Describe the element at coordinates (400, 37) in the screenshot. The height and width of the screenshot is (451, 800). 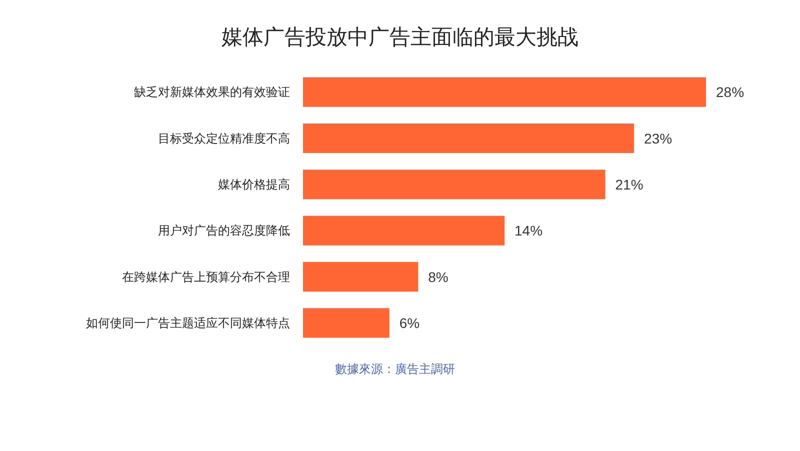
I see `chart-title: 媒体广告投放中广告主面临的最大挑战` at that location.